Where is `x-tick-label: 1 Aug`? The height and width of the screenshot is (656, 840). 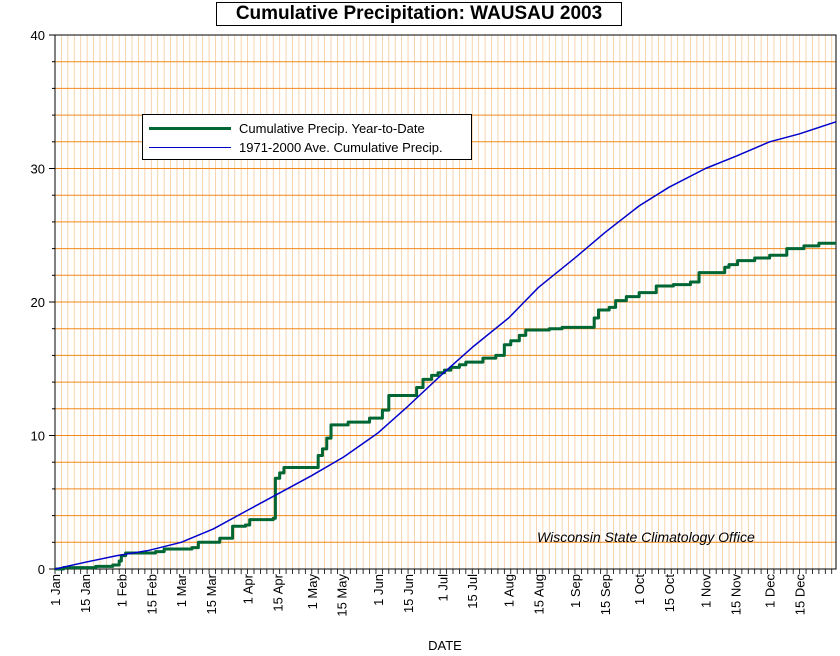 x-tick-label: 1 Aug is located at coordinates (509, 590).